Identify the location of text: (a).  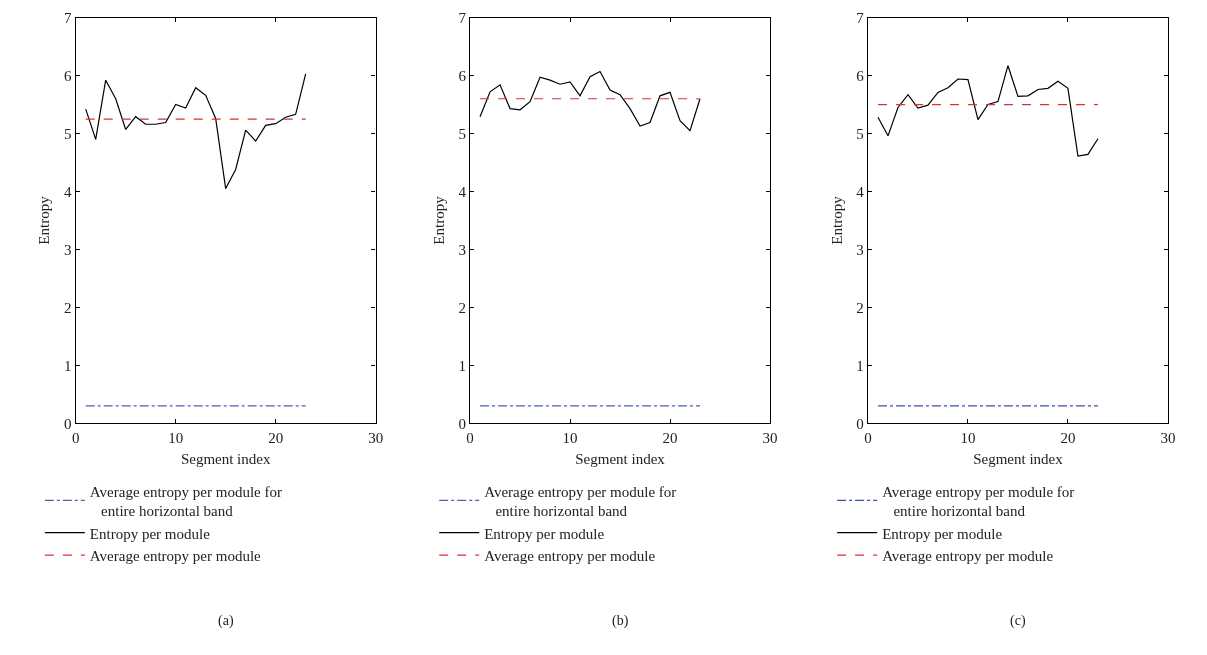
(226, 621).